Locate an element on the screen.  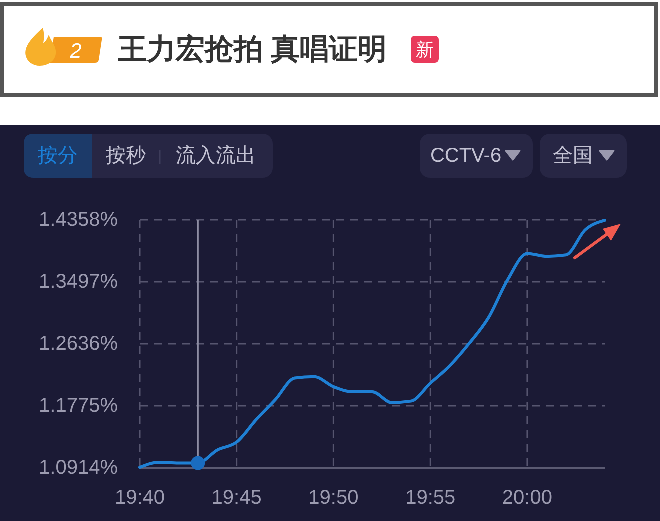
y-tick-label: 1.4358% is located at coordinates (78, 220).